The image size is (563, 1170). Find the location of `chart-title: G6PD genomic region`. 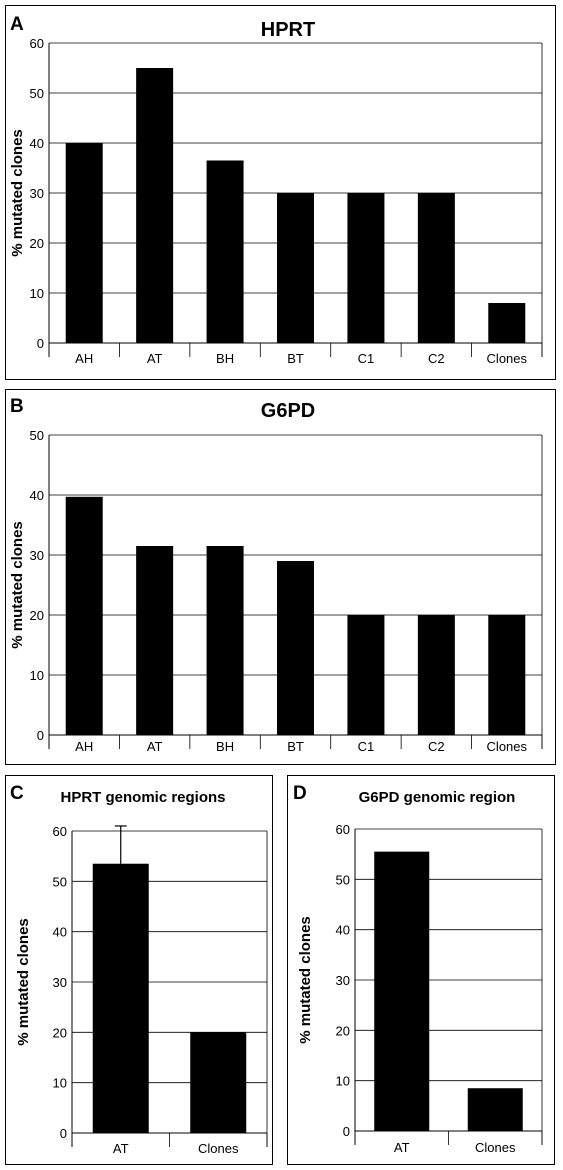

chart-title: G6PD genomic region is located at coordinates (437, 797).